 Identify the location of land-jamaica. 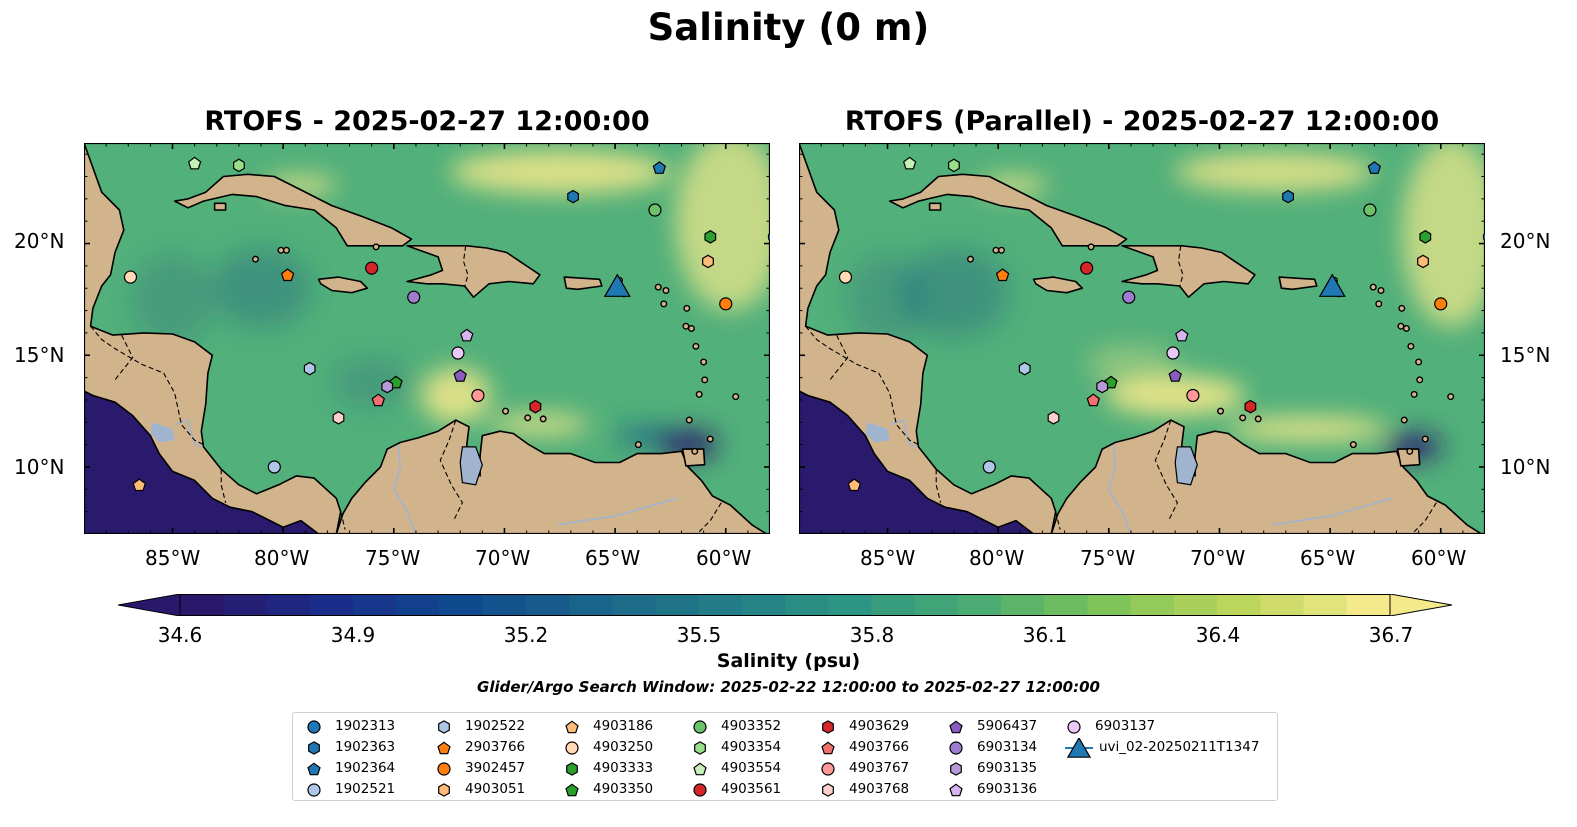
(343, 285).